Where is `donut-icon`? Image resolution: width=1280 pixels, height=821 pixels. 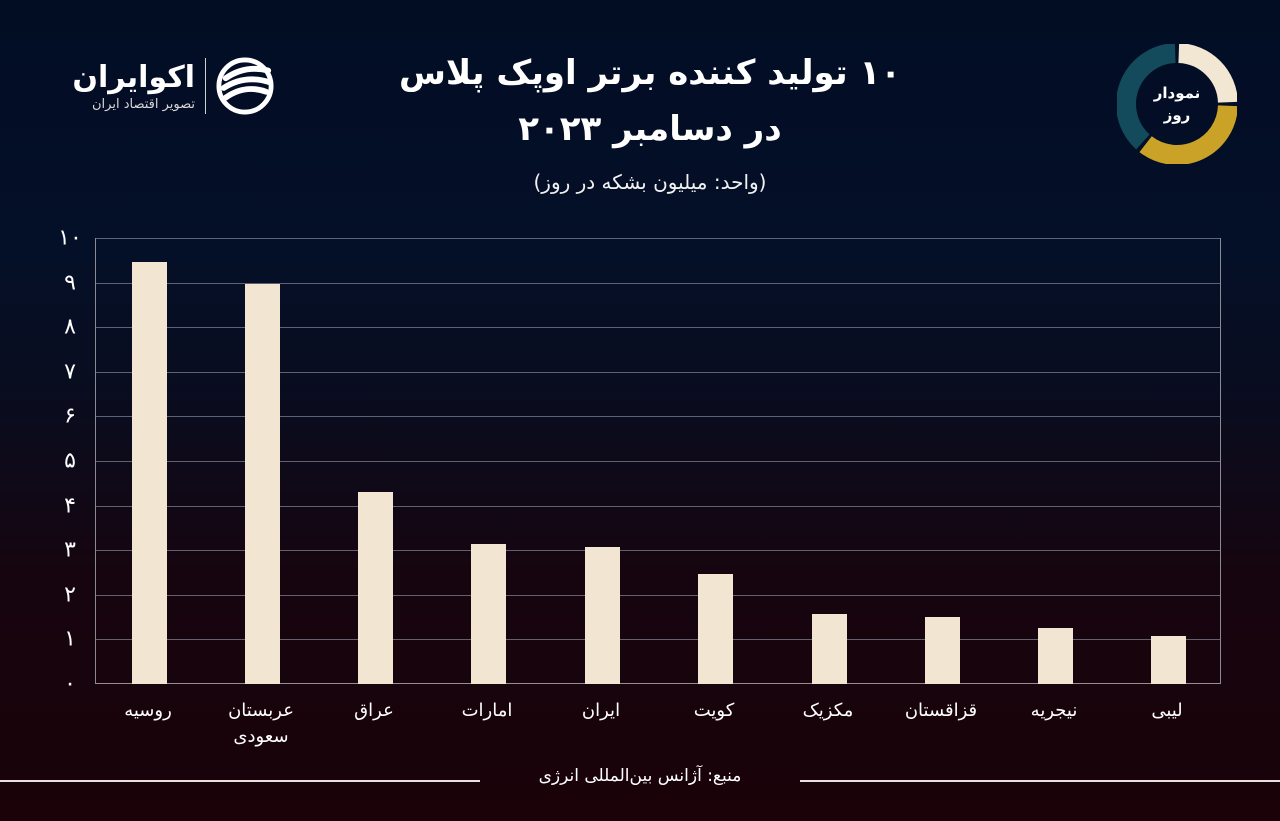
donut-icon is located at coordinates (1177, 104).